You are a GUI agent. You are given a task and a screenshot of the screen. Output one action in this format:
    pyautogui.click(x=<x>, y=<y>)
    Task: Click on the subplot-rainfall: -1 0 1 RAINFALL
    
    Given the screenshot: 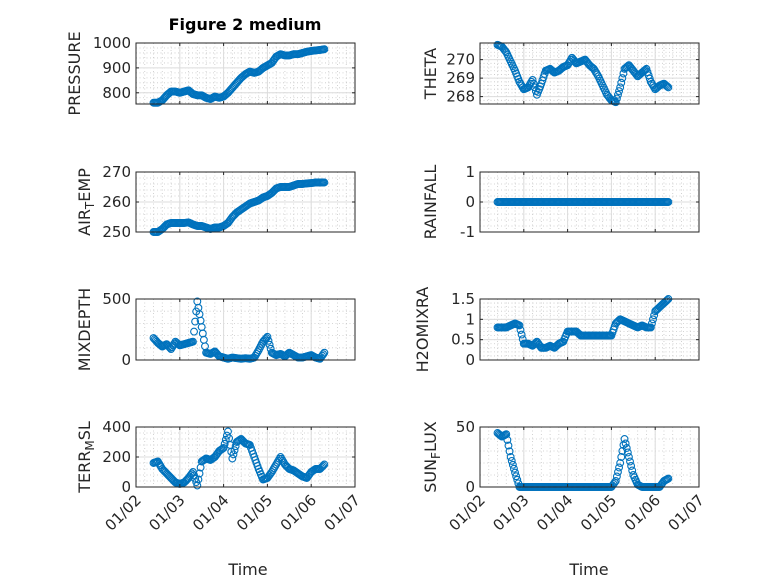 What is the action you would take?
    pyautogui.click(x=560, y=202)
    